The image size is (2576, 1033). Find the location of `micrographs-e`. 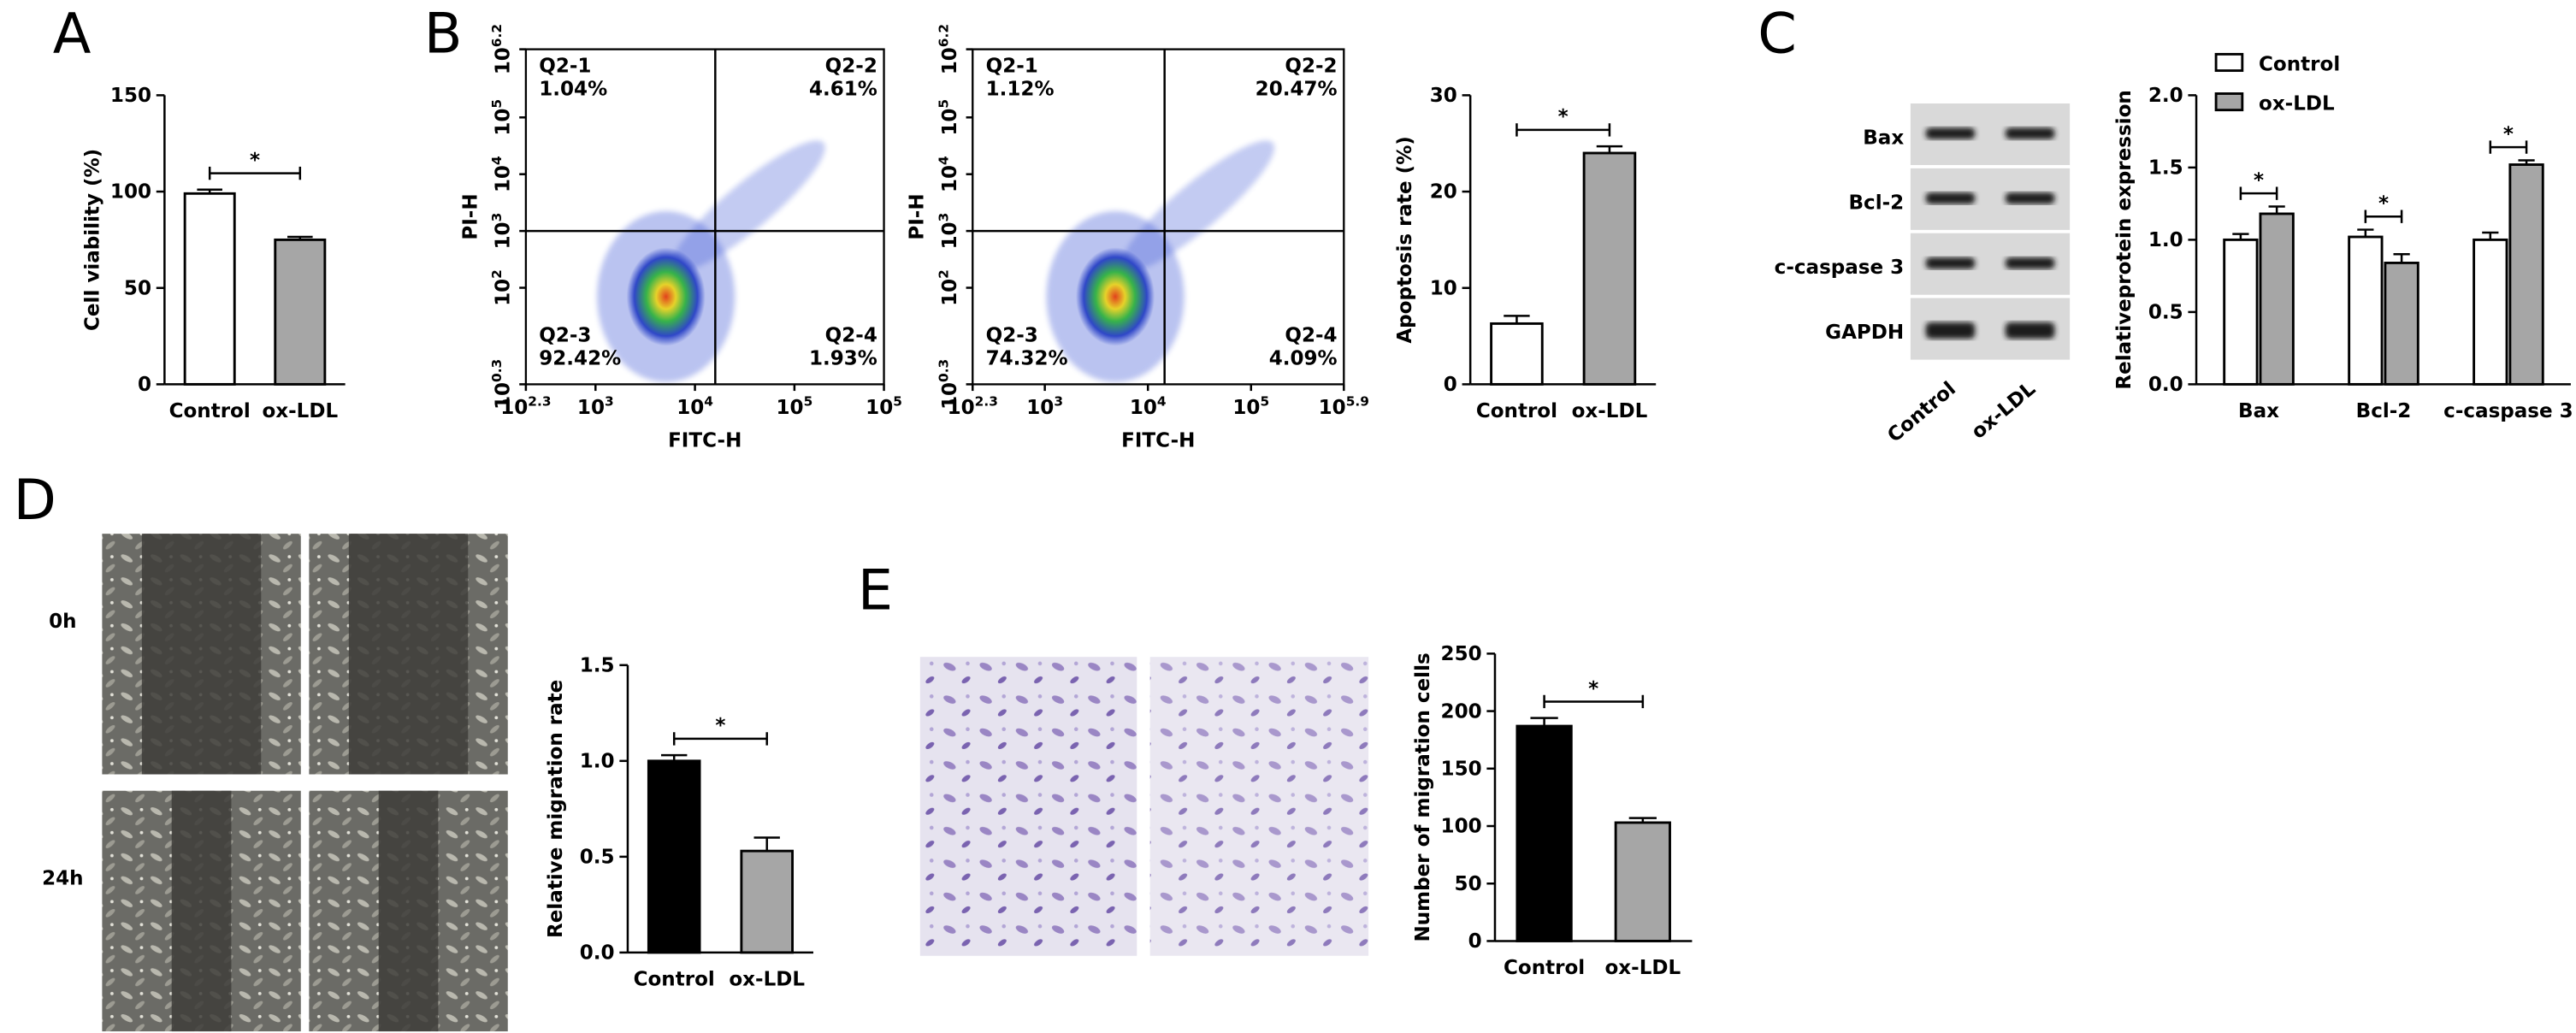

micrographs-e is located at coordinates (1144, 806).